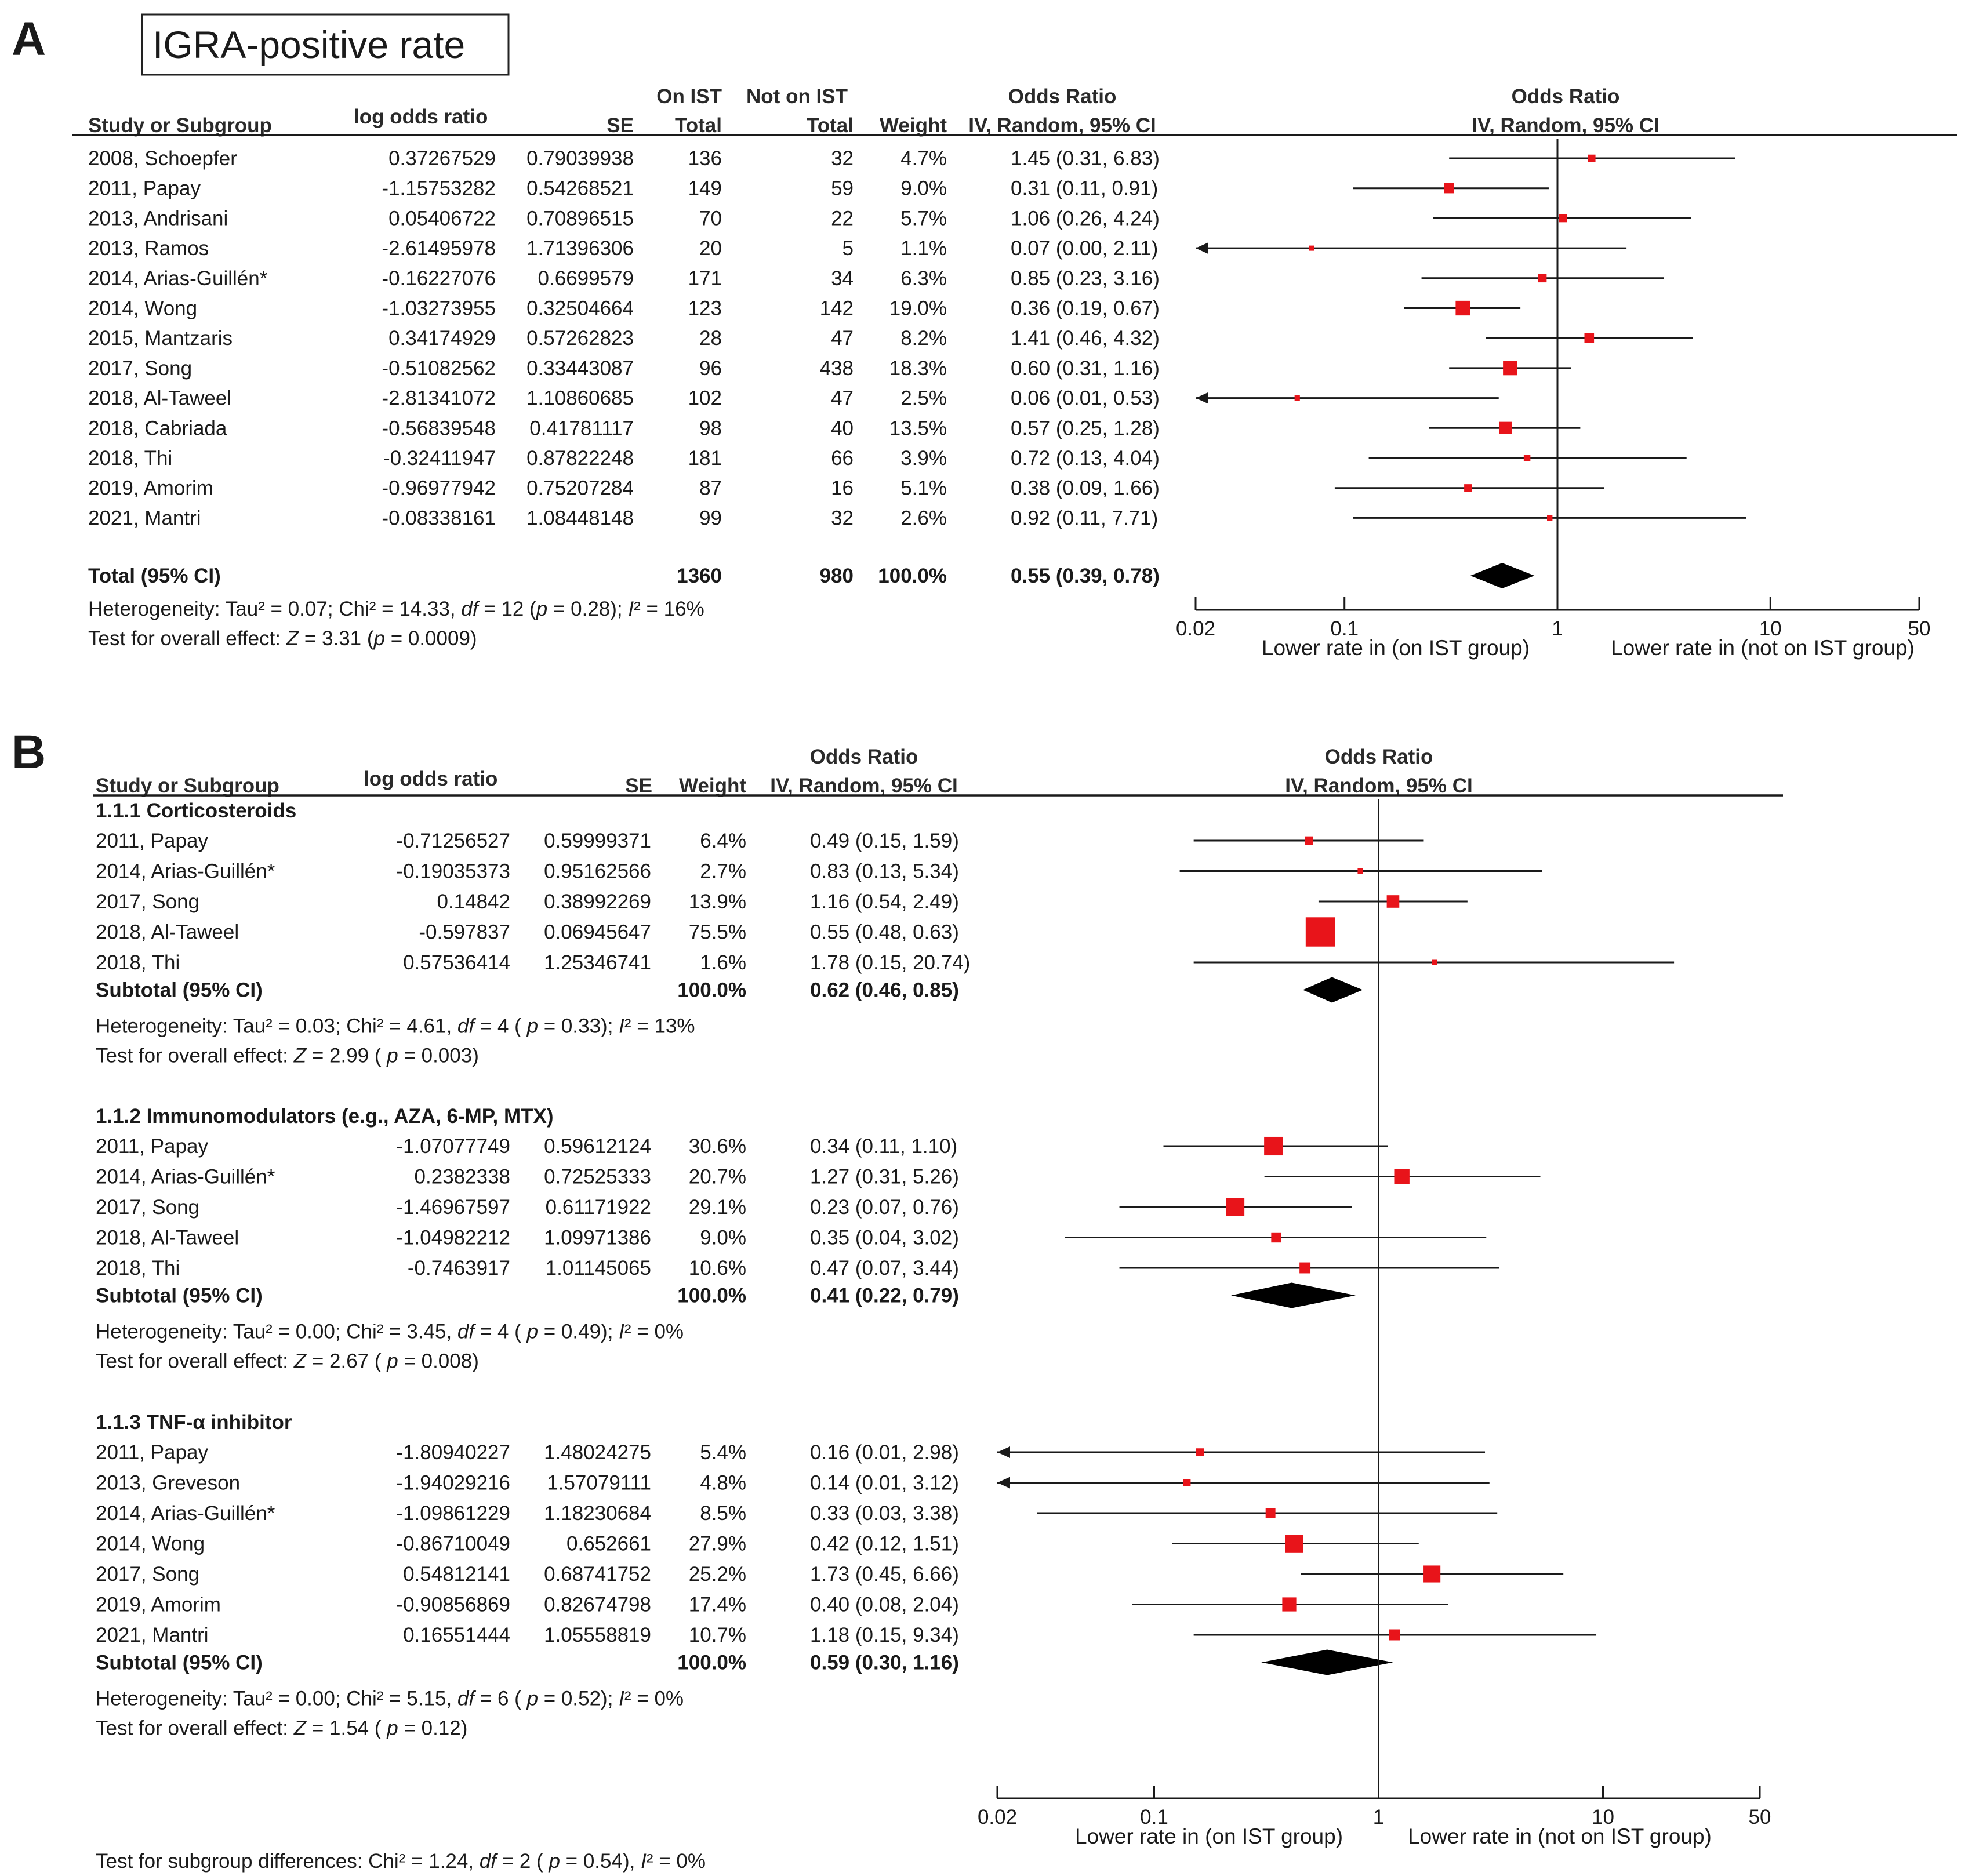 Image resolution: width=1961 pixels, height=1876 pixels. What do you see at coordinates (723, 1513) in the screenshot?
I see `study-weight-b: 8.5%` at bounding box center [723, 1513].